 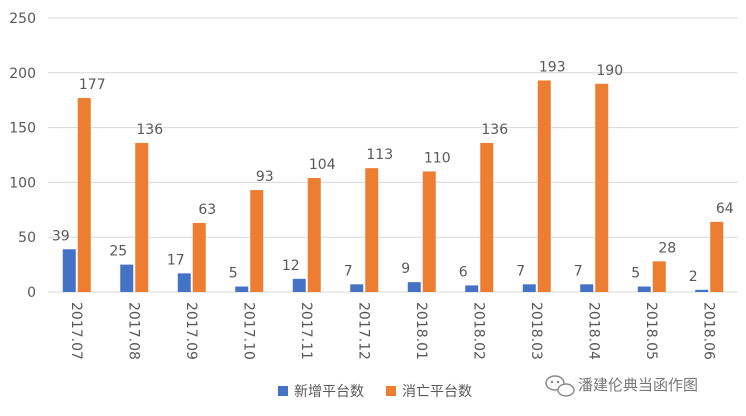 What do you see at coordinates (176, 260) in the screenshot?
I see `data-label-new-2017.09: 17` at bounding box center [176, 260].